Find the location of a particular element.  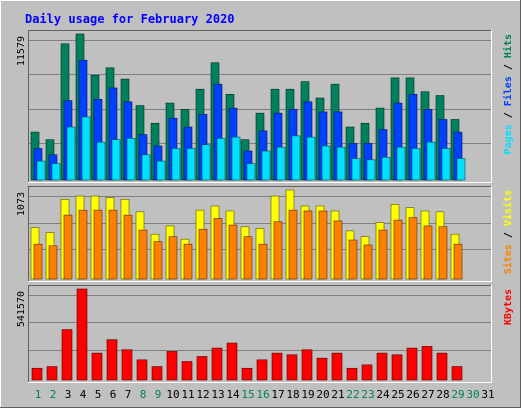

legend-label: Sites / Visits is located at coordinates (508, 232).